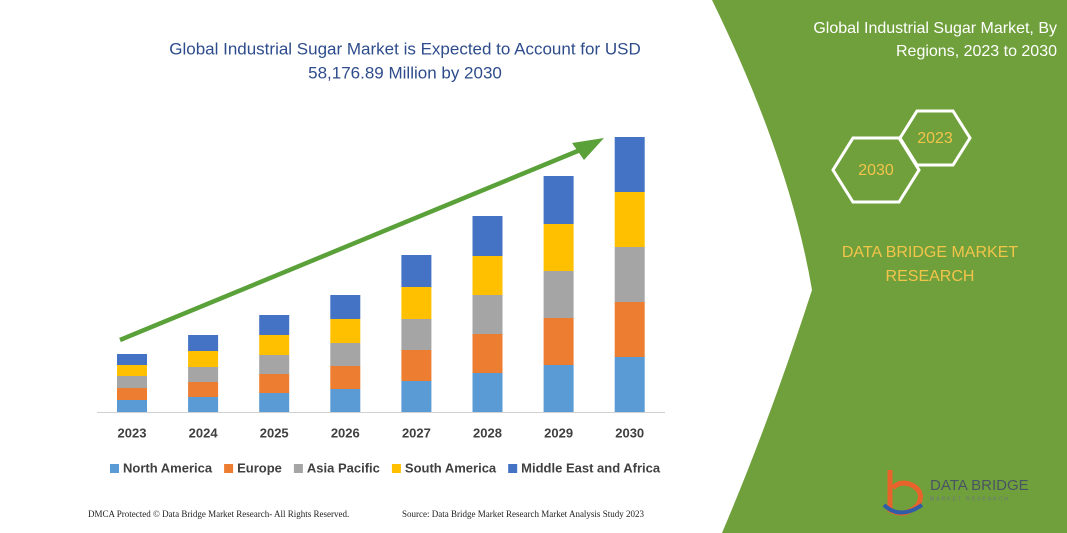 This screenshot has width=1067, height=533. What do you see at coordinates (588, 149) in the screenshot?
I see `arrow-head` at bounding box center [588, 149].